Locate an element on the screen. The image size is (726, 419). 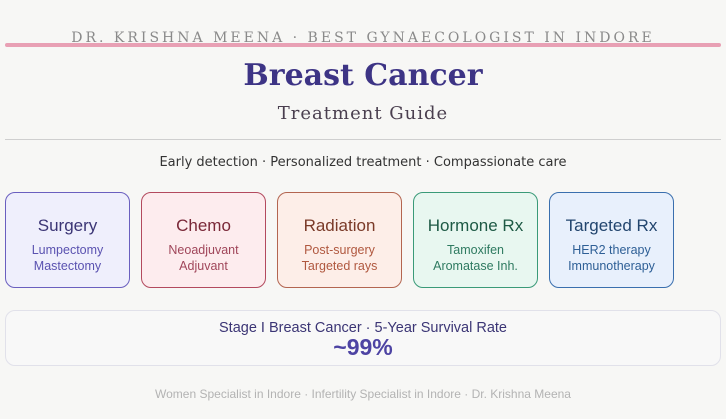
card-detail: Lumpectomy Mastectomy is located at coordinates (67, 258).